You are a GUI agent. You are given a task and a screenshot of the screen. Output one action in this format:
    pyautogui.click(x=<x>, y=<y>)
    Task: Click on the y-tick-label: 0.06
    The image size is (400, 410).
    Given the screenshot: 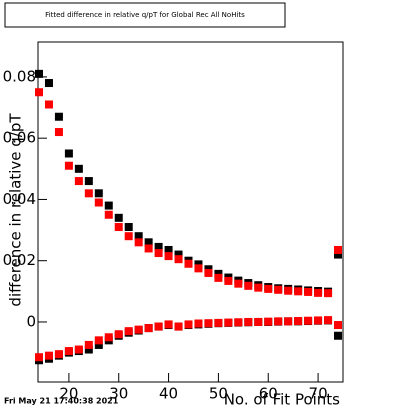 What is the action you would take?
    pyautogui.click(x=19, y=138)
    